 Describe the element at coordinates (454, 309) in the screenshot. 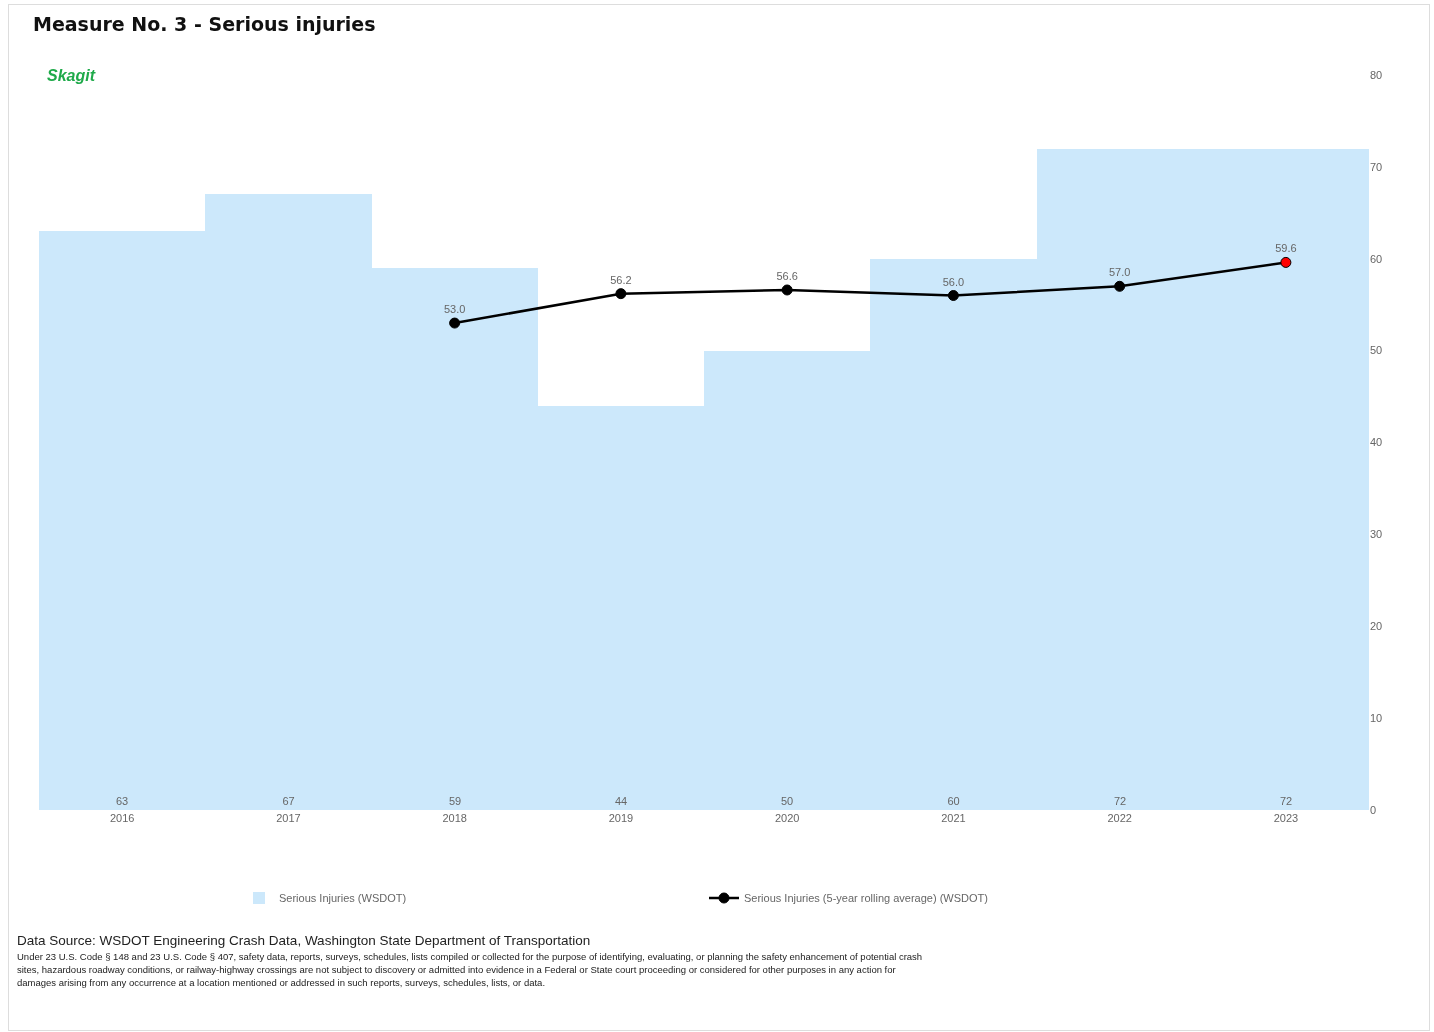

I see `data-label: 53.0` at that location.